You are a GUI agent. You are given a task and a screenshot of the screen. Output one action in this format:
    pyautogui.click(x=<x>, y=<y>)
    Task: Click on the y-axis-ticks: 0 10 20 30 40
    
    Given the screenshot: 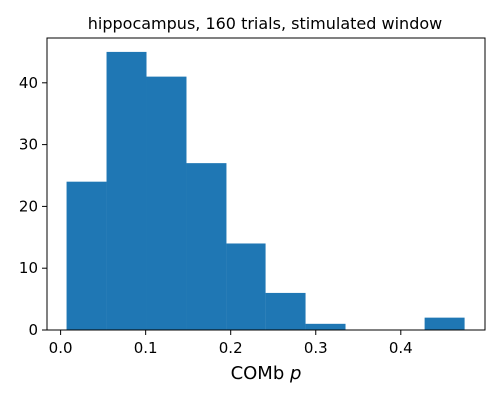 What is the action you would take?
    pyautogui.click(x=33, y=206)
    